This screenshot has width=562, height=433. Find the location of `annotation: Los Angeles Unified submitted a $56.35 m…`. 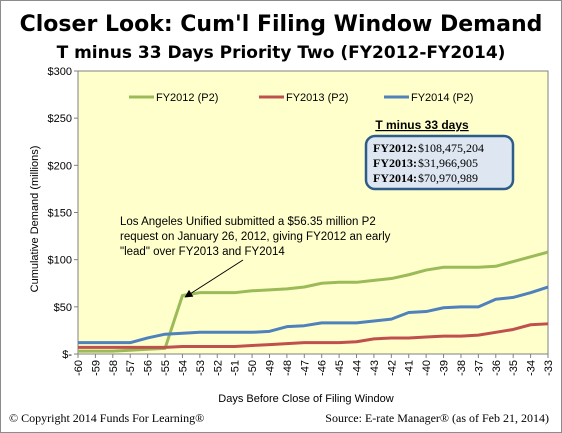

annotation: Los Angeles Unified submitted a $56.35 m… is located at coordinates (255, 257).